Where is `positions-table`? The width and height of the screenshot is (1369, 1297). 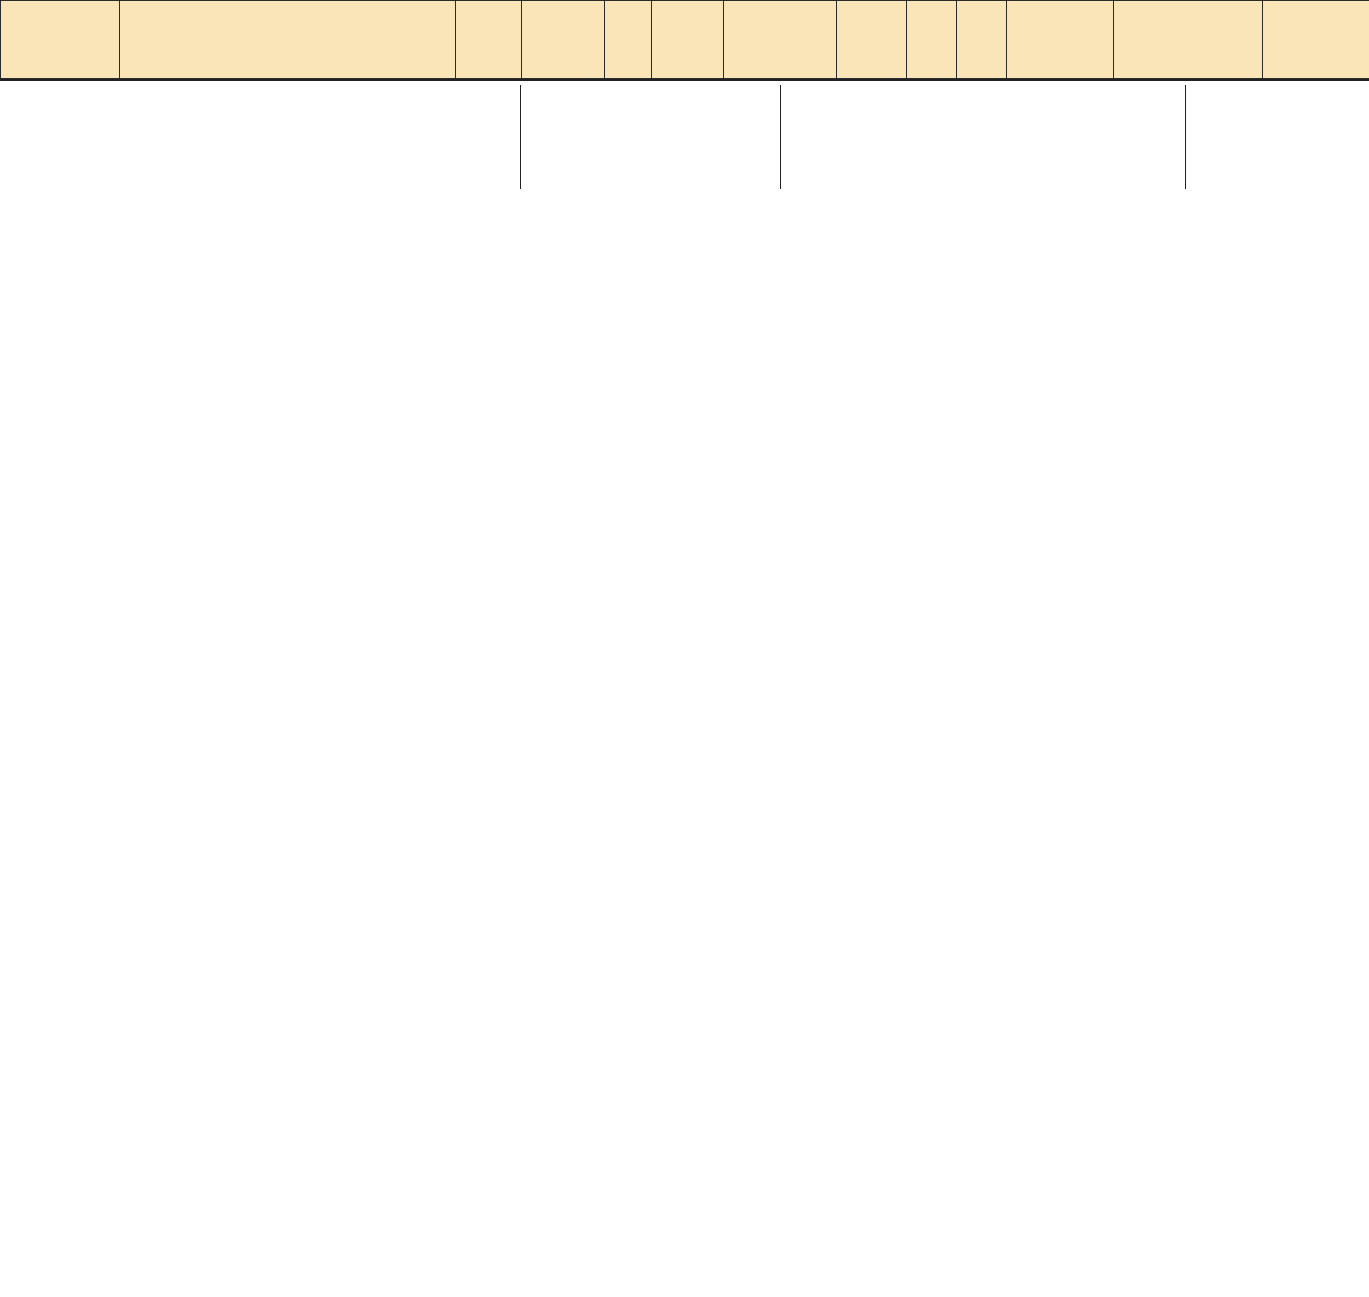
positions-table is located at coordinates (684, 39).